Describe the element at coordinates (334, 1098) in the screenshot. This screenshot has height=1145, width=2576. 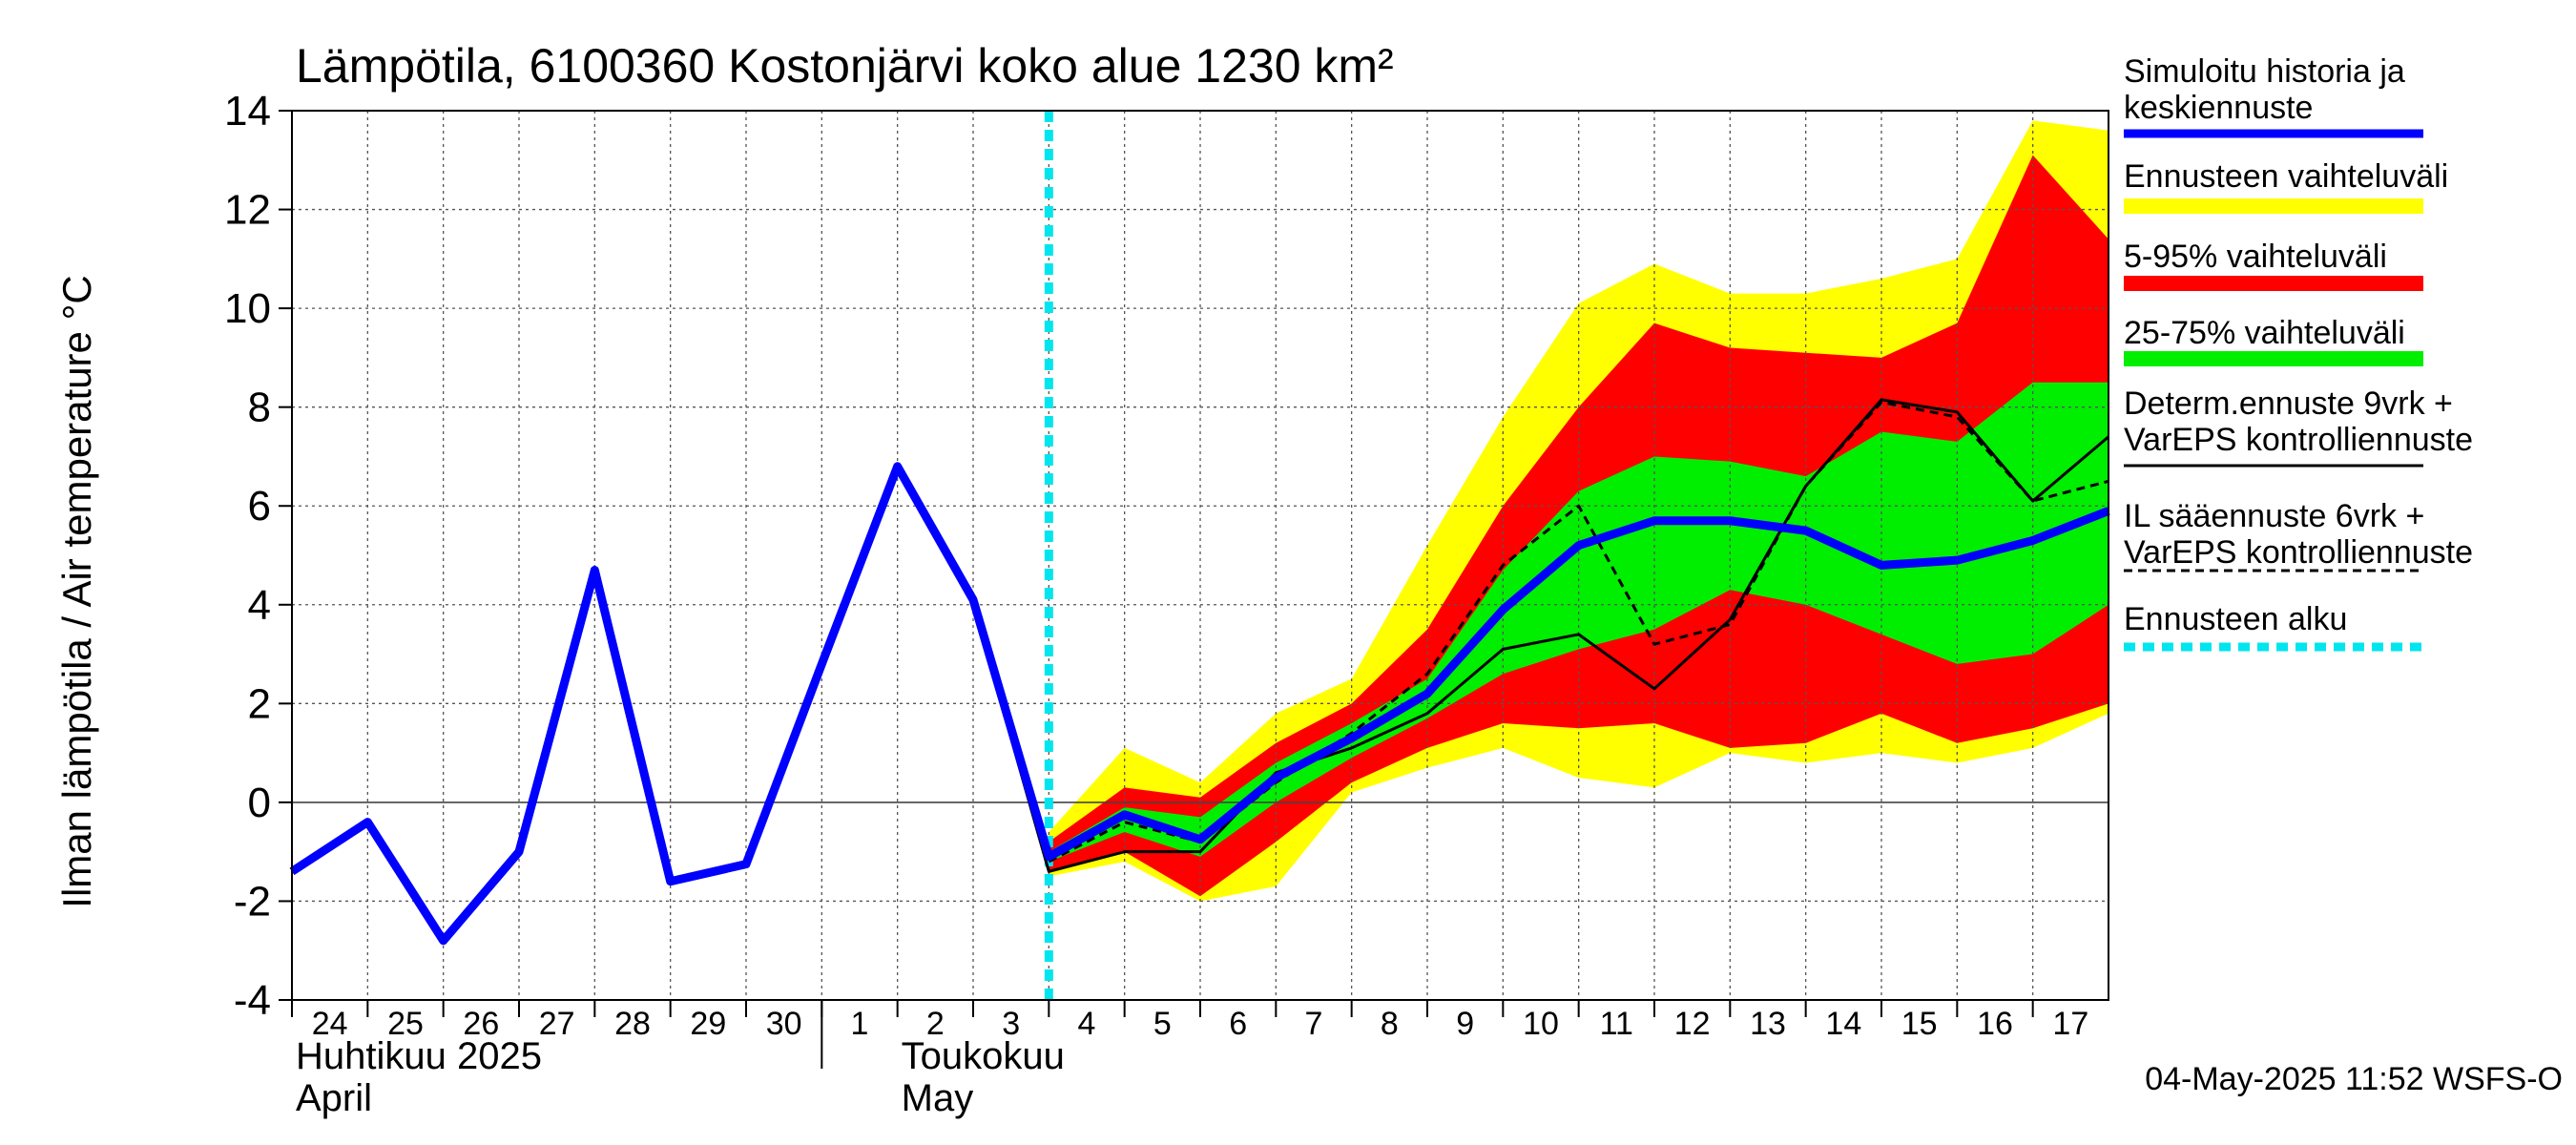
I see `month-label-en: April` at that location.